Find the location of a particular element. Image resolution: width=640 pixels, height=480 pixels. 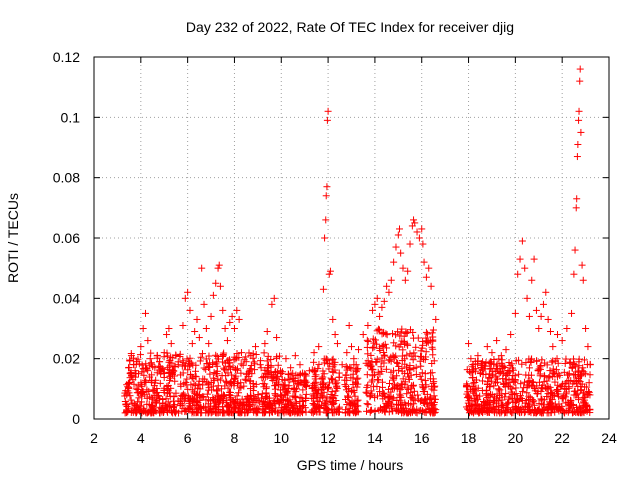

x-tick-label: 20 is located at coordinates (516, 438).